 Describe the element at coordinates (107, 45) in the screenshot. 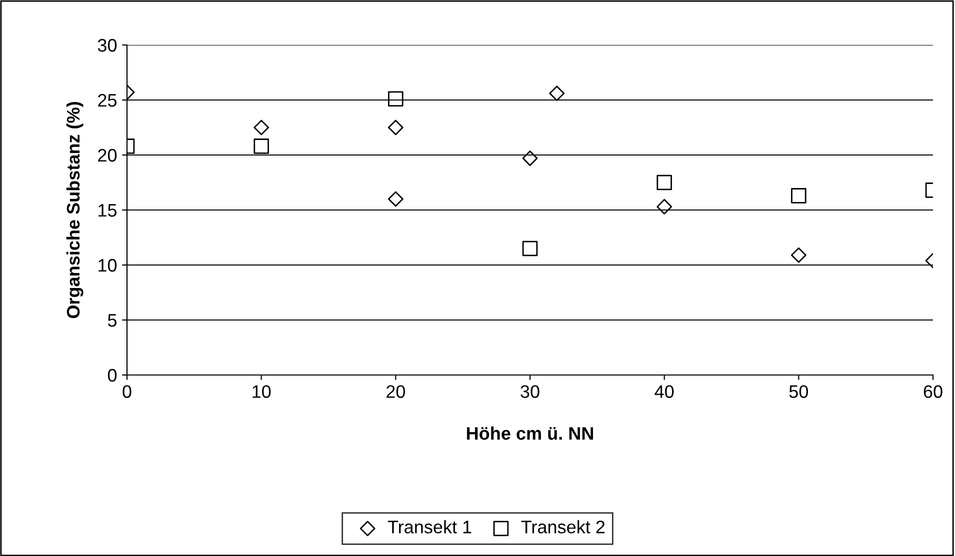

I see `y-tick-label: 30` at that location.